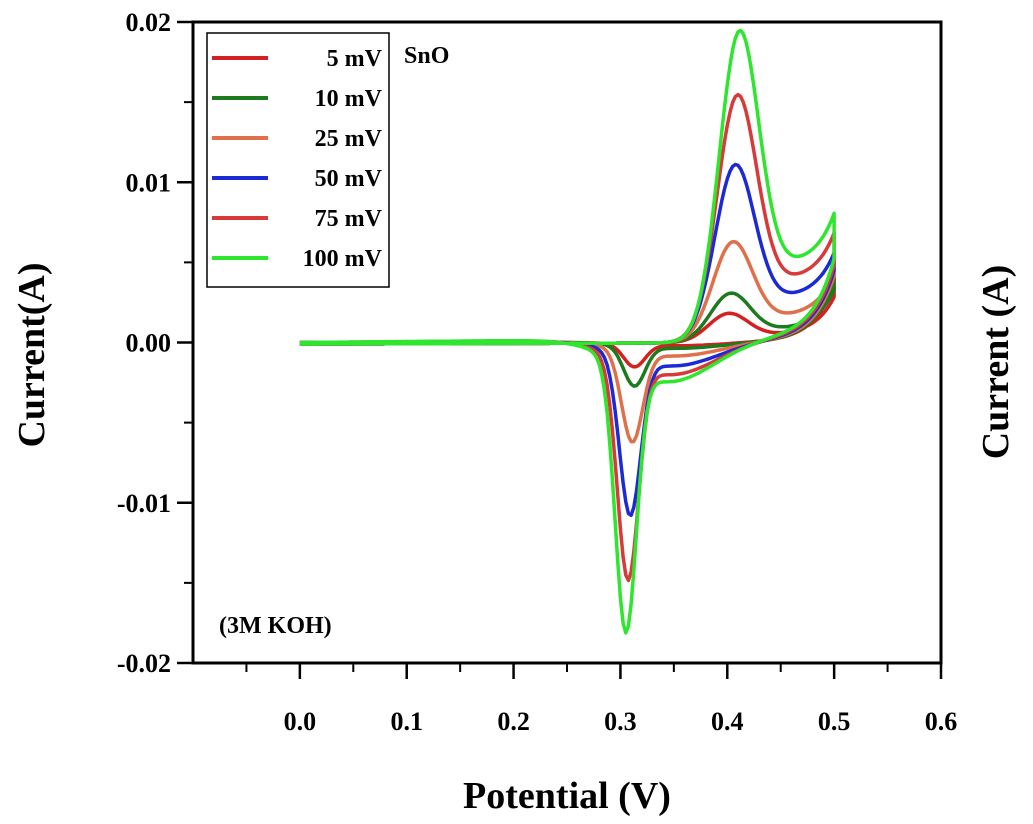 The width and height of the screenshot is (1033, 824). What do you see at coordinates (406, 721) in the screenshot?
I see `x-tick-label: 0.1` at bounding box center [406, 721].